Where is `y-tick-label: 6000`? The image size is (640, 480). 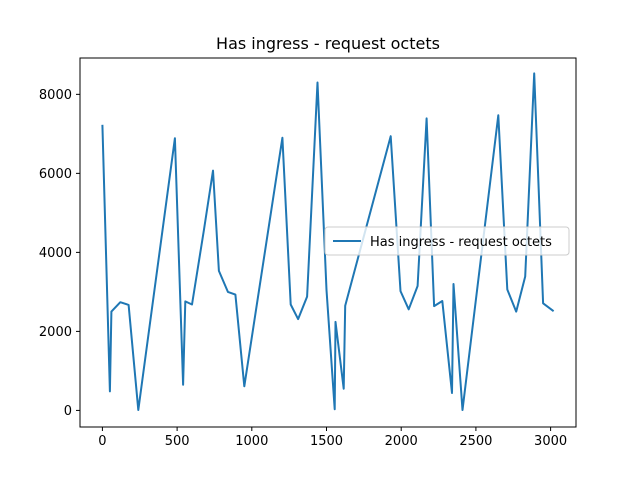
y-tick-label: 6000 is located at coordinates (55, 174).